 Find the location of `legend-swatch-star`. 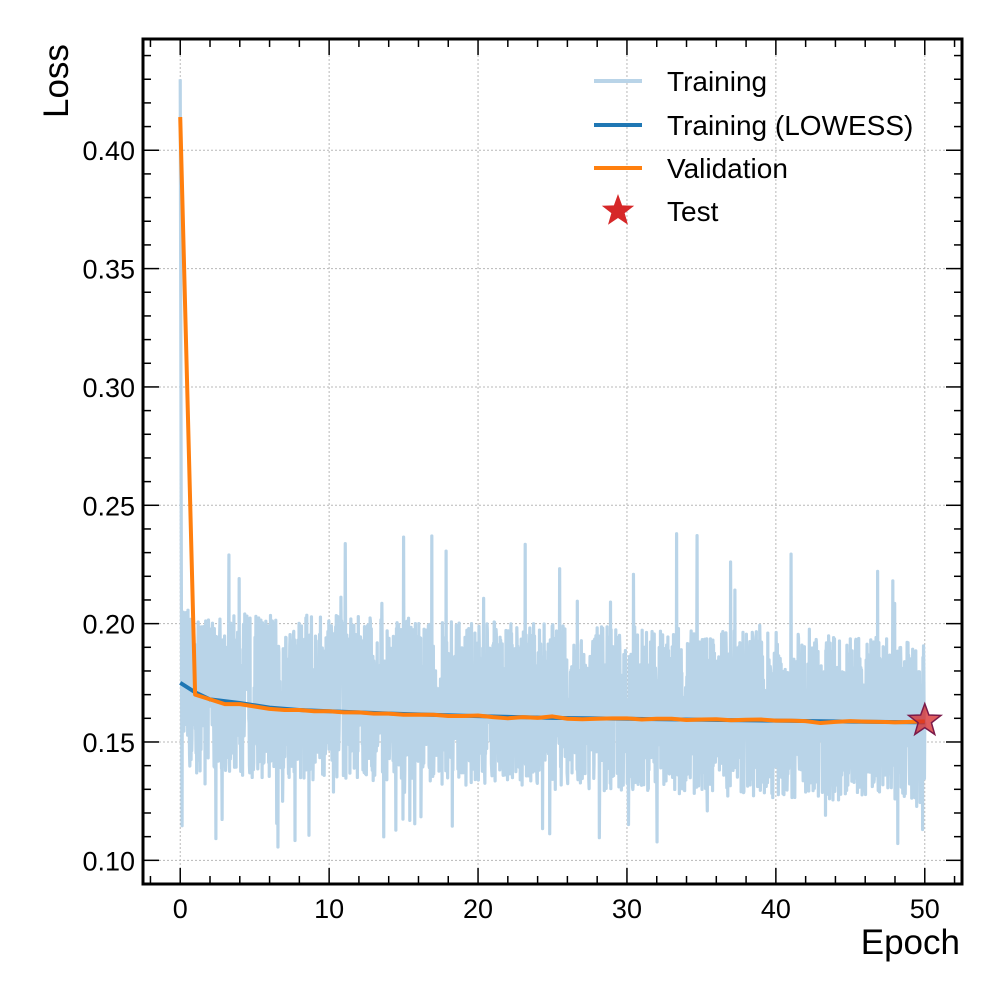

legend-swatch-star is located at coordinates (618, 209).